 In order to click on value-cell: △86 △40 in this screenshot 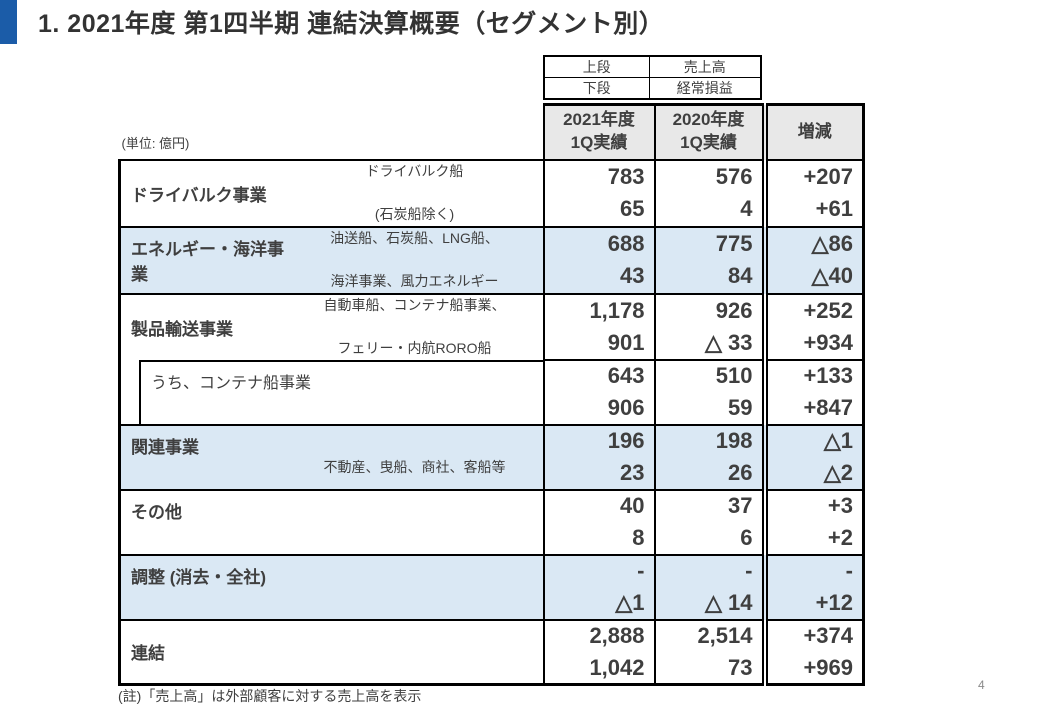, I will do `click(813, 260)`.